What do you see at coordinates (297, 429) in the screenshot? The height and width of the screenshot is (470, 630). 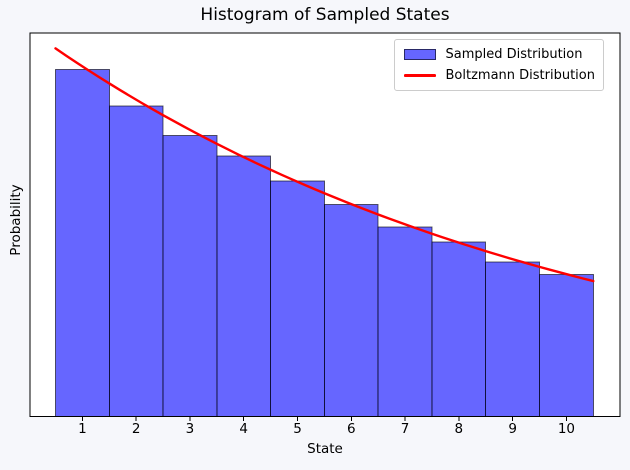 I see `x-tick-label-5: 5` at bounding box center [297, 429].